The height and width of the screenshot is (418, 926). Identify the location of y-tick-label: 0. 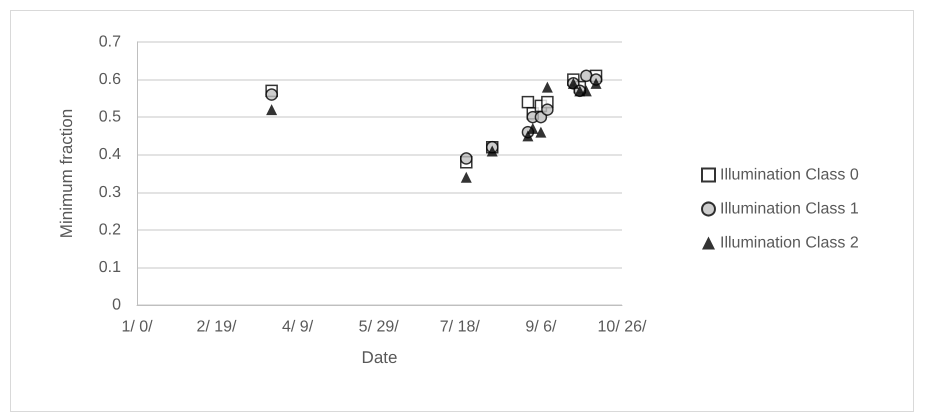
(117, 305).